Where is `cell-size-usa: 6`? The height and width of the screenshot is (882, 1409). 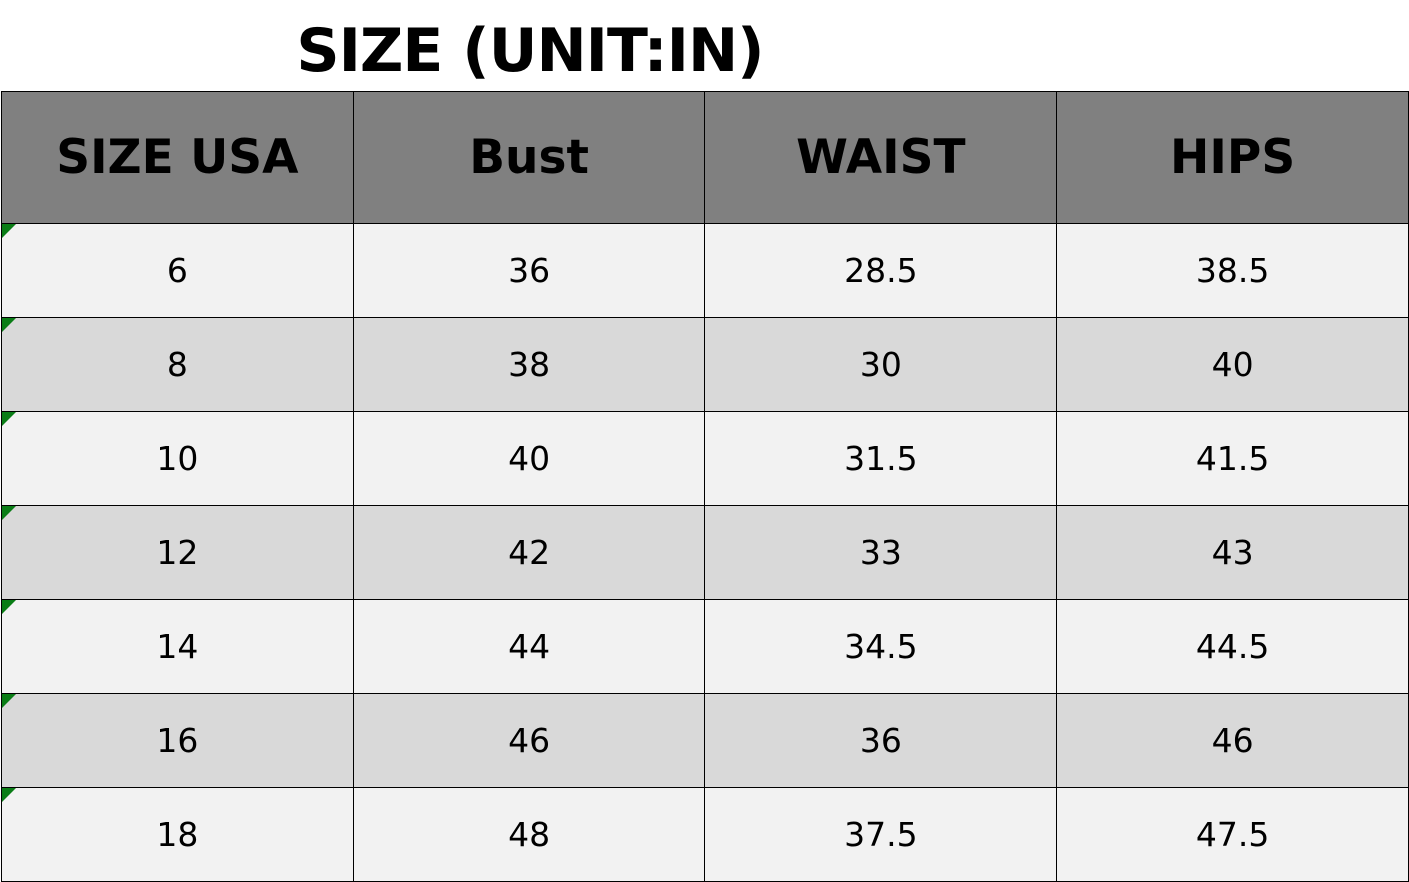 cell-size-usa: 6 is located at coordinates (177, 270).